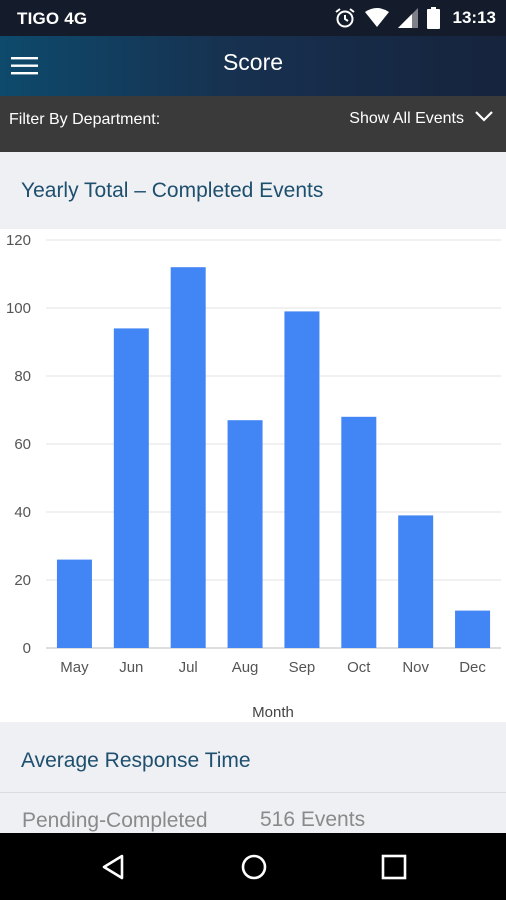  What do you see at coordinates (114, 867) in the screenshot?
I see `back-icon` at bounding box center [114, 867].